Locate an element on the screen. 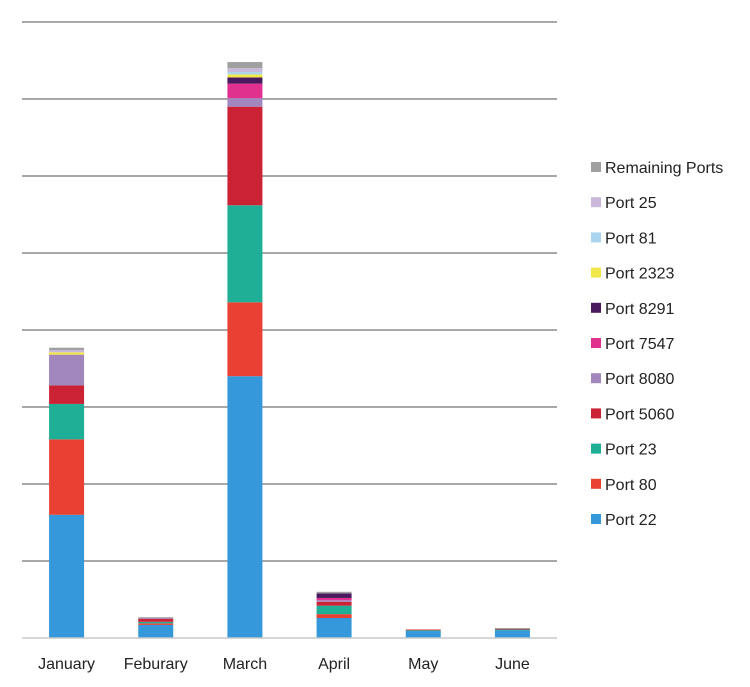  bar-segment-port-2323-march is located at coordinates (245, 76).